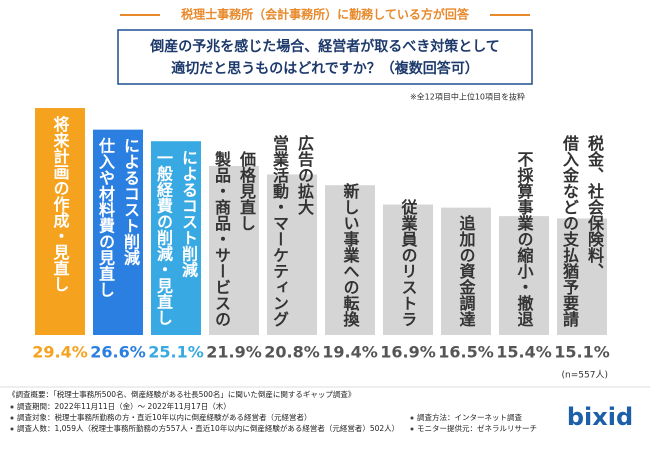  Describe the element at coordinates (222, 238) in the screenshot. I see `category-label: 製品・商品・サービスの` at that location.